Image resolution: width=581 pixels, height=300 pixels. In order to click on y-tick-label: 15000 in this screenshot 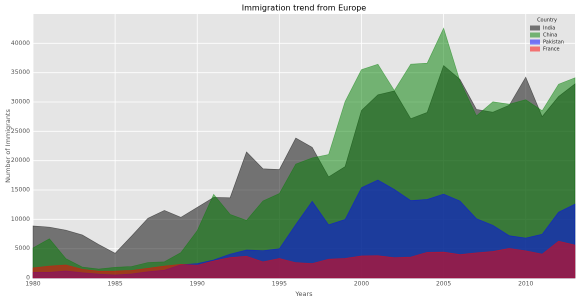, I will do `click(20, 190)`.